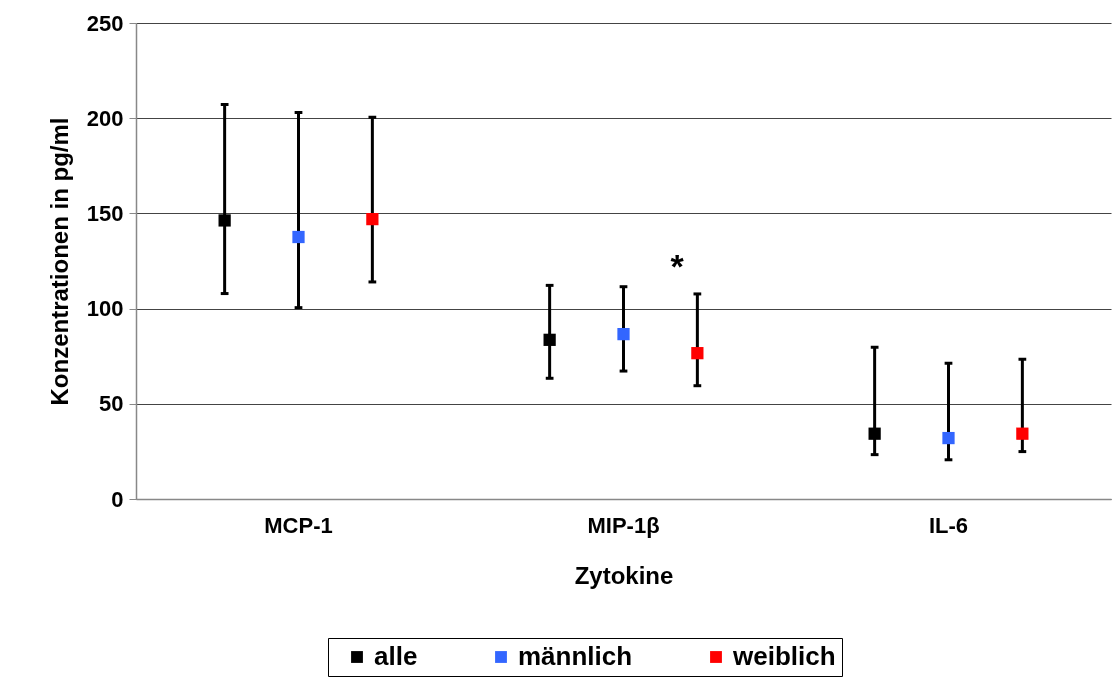 This screenshot has height=677, width=1118. I want to click on y-tick-label: 150, so click(105, 213).